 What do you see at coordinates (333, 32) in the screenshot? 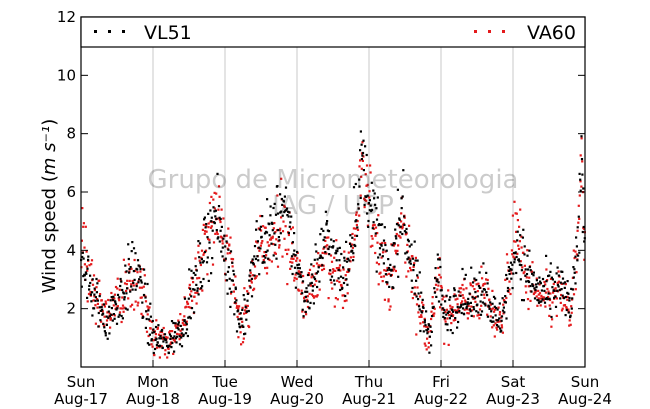
I see `legend: VL51 VA60` at bounding box center [333, 32].